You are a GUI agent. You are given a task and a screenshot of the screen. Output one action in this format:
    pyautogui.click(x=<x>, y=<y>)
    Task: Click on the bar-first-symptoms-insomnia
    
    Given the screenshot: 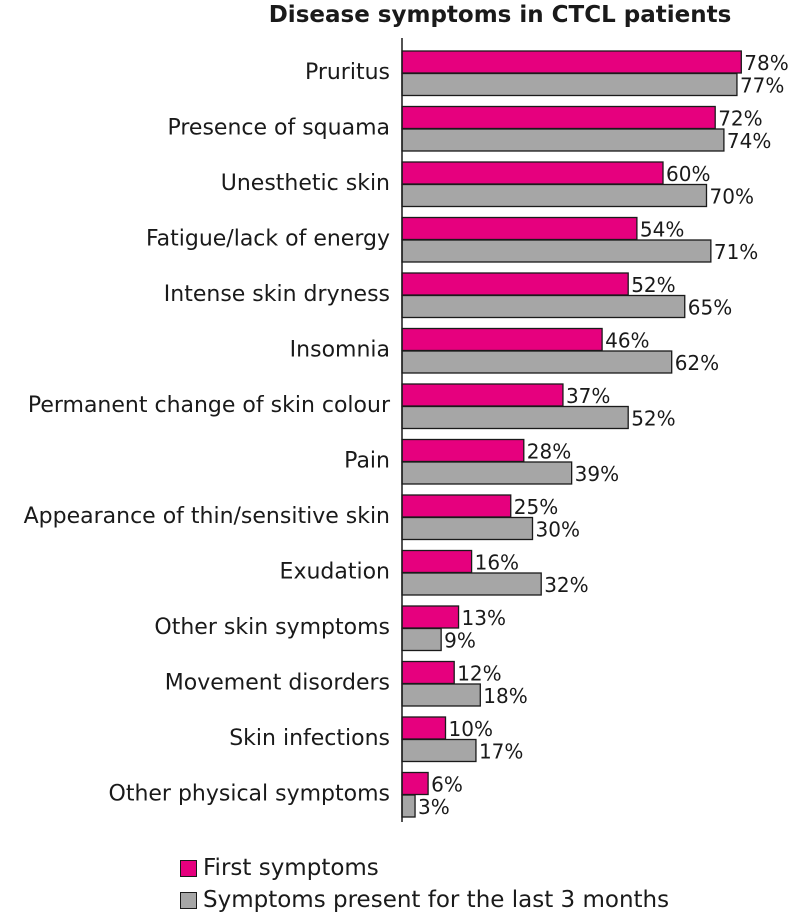 What is the action you would take?
    pyautogui.click(x=502, y=339)
    